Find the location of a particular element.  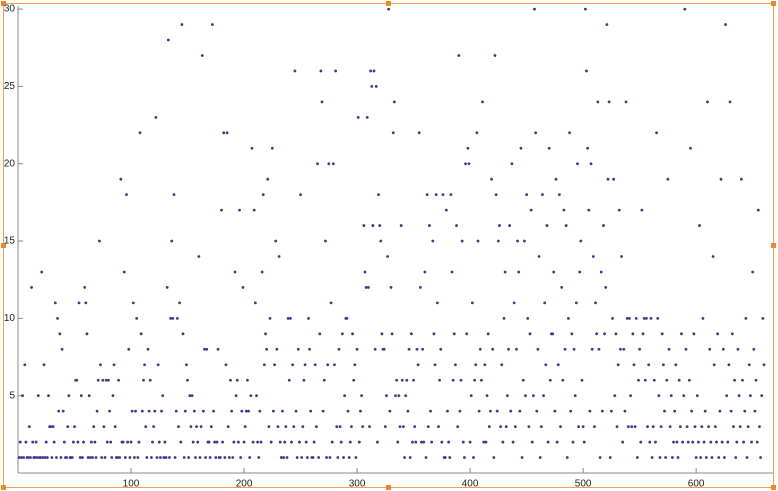

x-tick-label: 600 is located at coordinates (696, 484).